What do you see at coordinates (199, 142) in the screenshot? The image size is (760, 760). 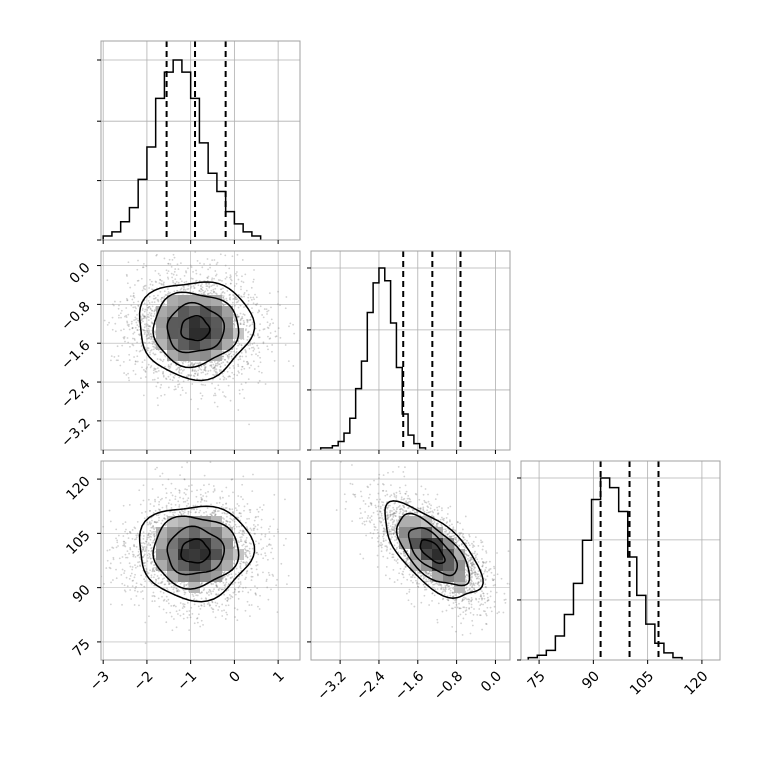 I see `hist-param-0-panel` at bounding box center [199, 142].